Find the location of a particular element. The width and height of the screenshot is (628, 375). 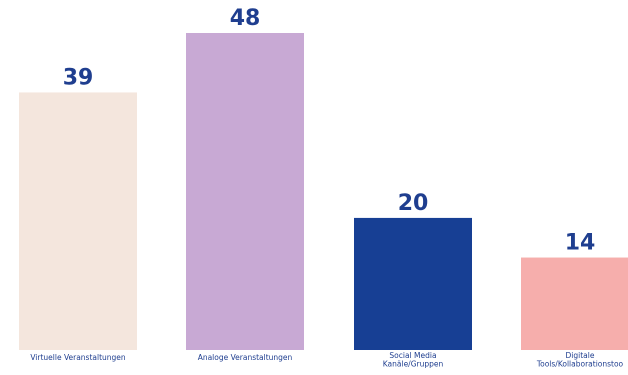

value-label-4: 14 is located at coordinates (580, 243).